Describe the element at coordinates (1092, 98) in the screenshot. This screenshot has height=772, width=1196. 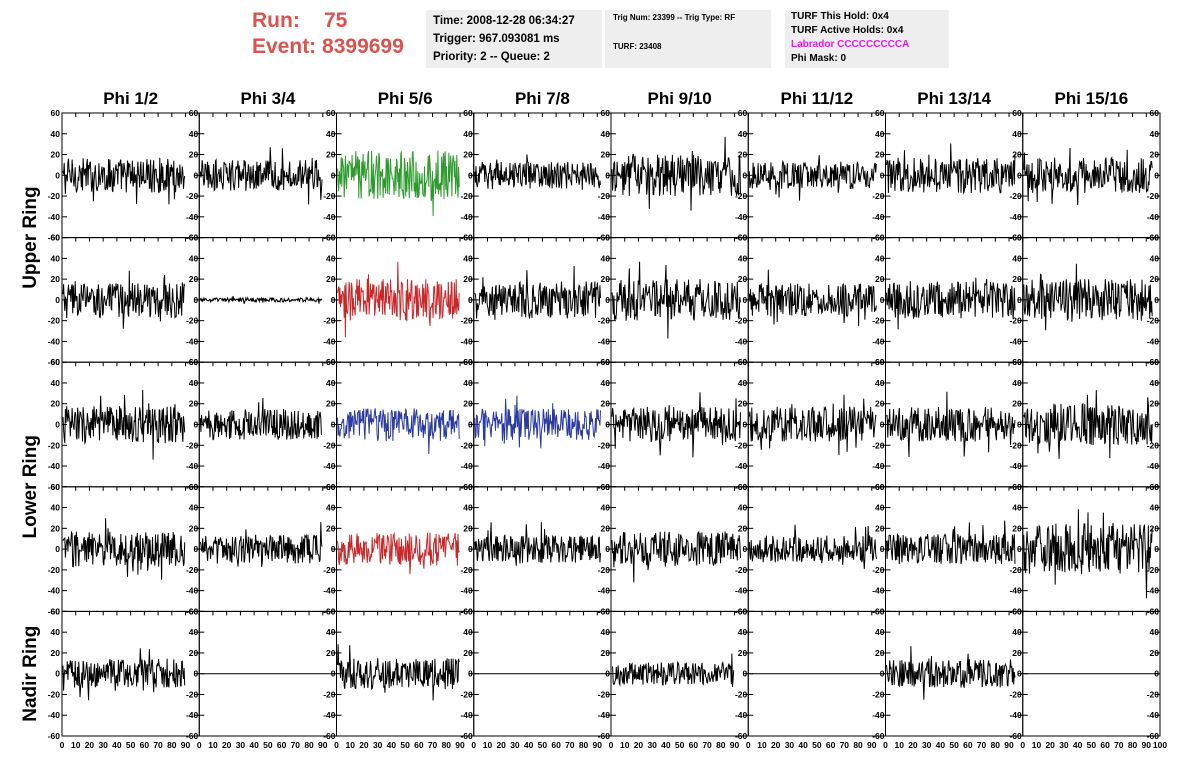
I see `column-title: Phi 15/16` at that location.